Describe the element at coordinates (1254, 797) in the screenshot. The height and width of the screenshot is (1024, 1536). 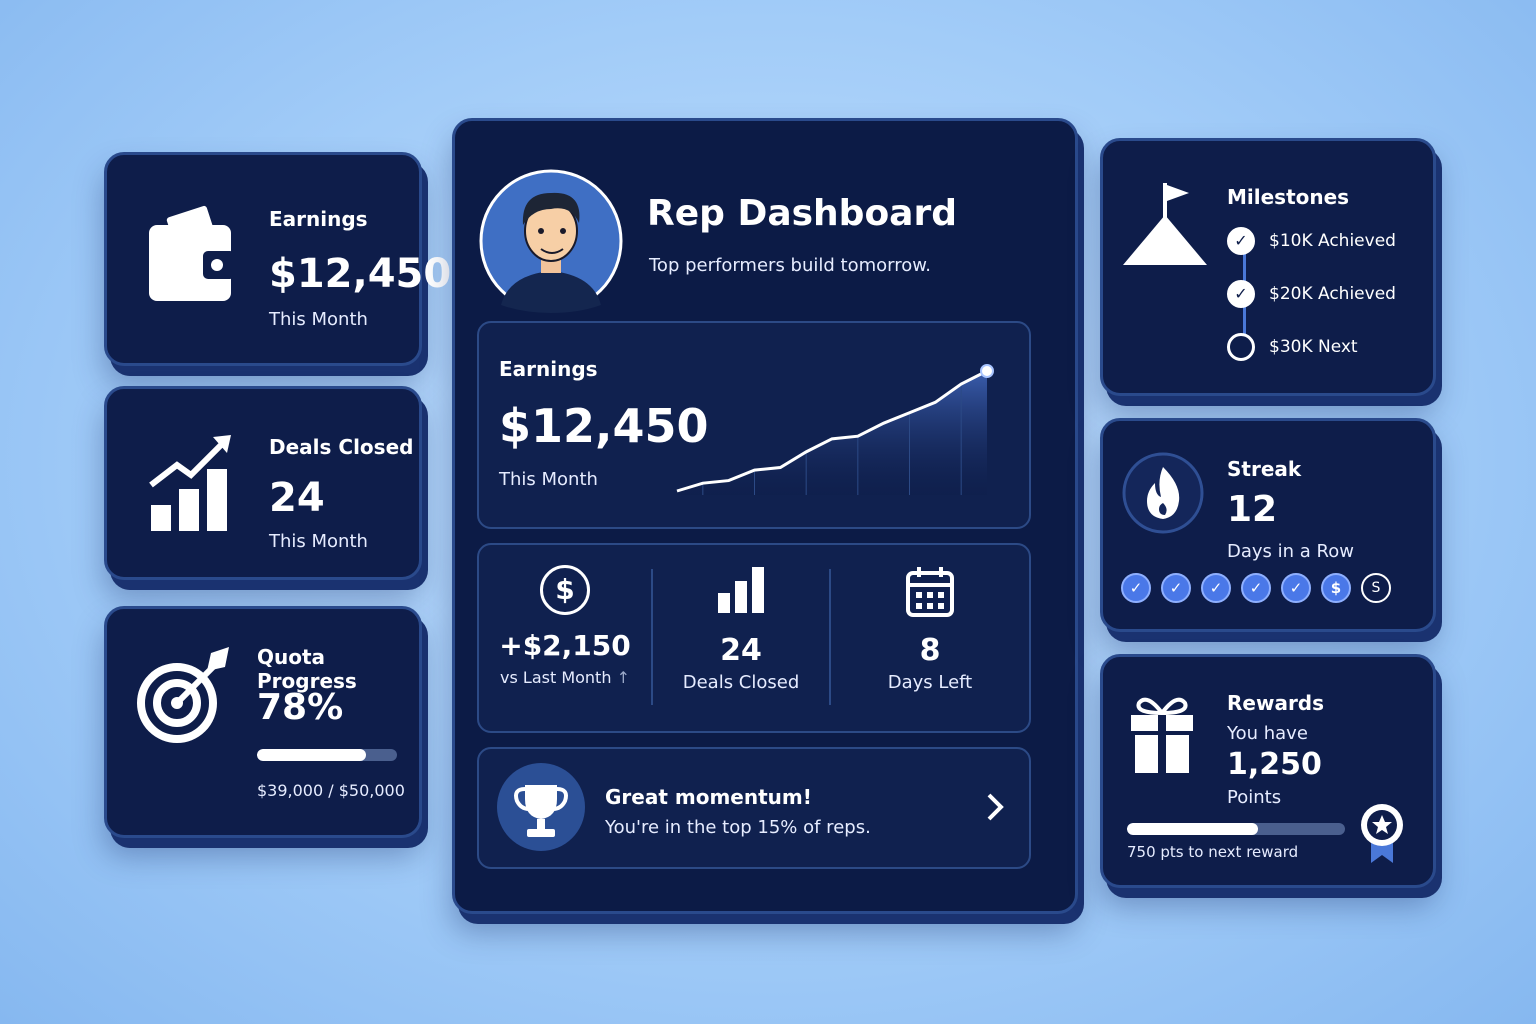
I see `rewards-unit: Points` at that location.